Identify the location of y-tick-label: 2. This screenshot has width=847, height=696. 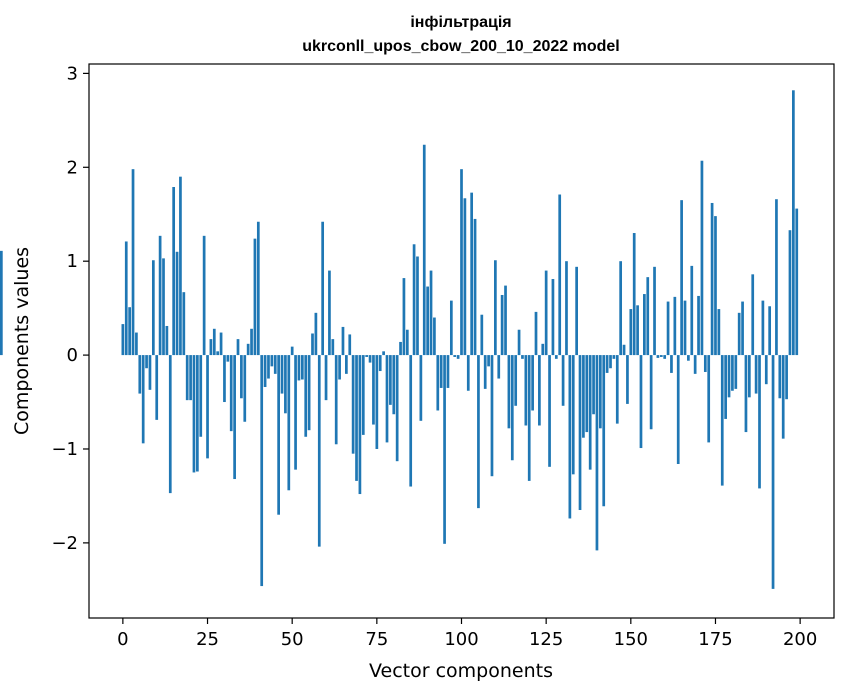
(72, 167).